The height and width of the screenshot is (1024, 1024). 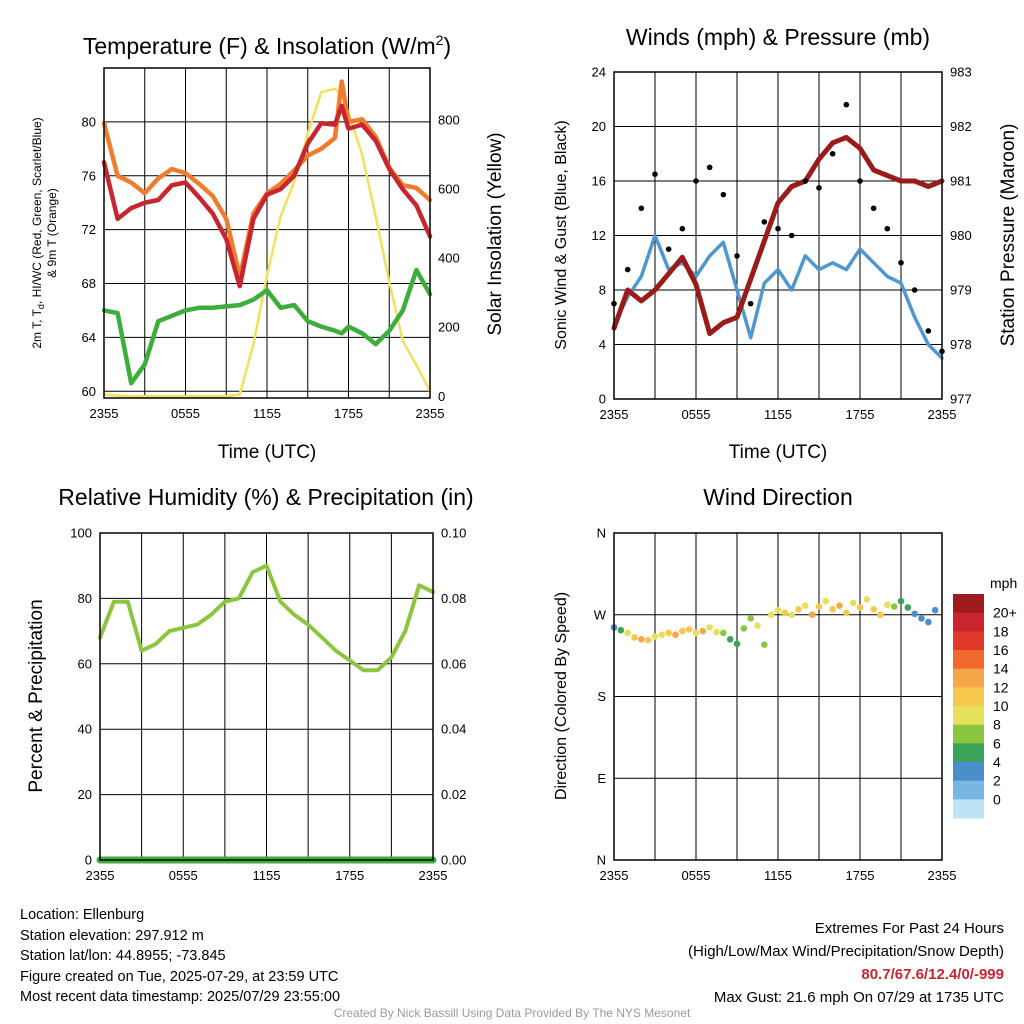 What do you see at coordinates (858, 997) in the screenshot?
I see `max-gust-text: Max Gust: 21.6 mph On 07/29 at 1735 UTC` at bounding box center [858, 997].